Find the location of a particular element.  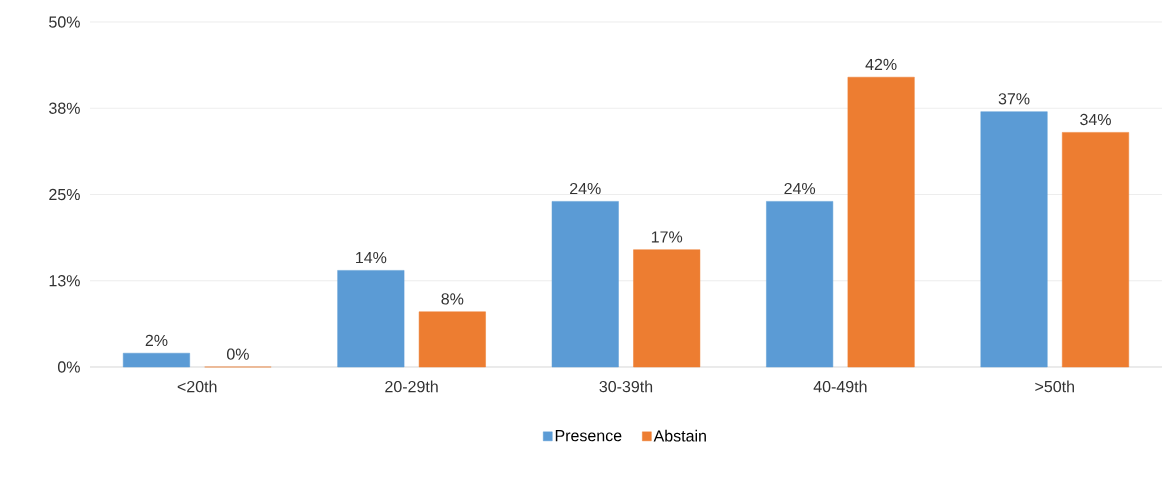

data-label: 42% is located at coordinates (881, 64).